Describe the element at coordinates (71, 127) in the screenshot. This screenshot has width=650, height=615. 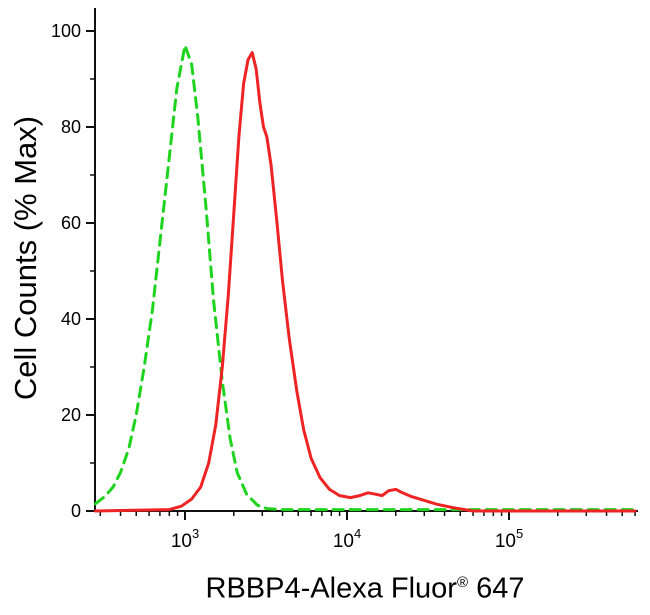
I see `y-tick-label: 80` at that location.